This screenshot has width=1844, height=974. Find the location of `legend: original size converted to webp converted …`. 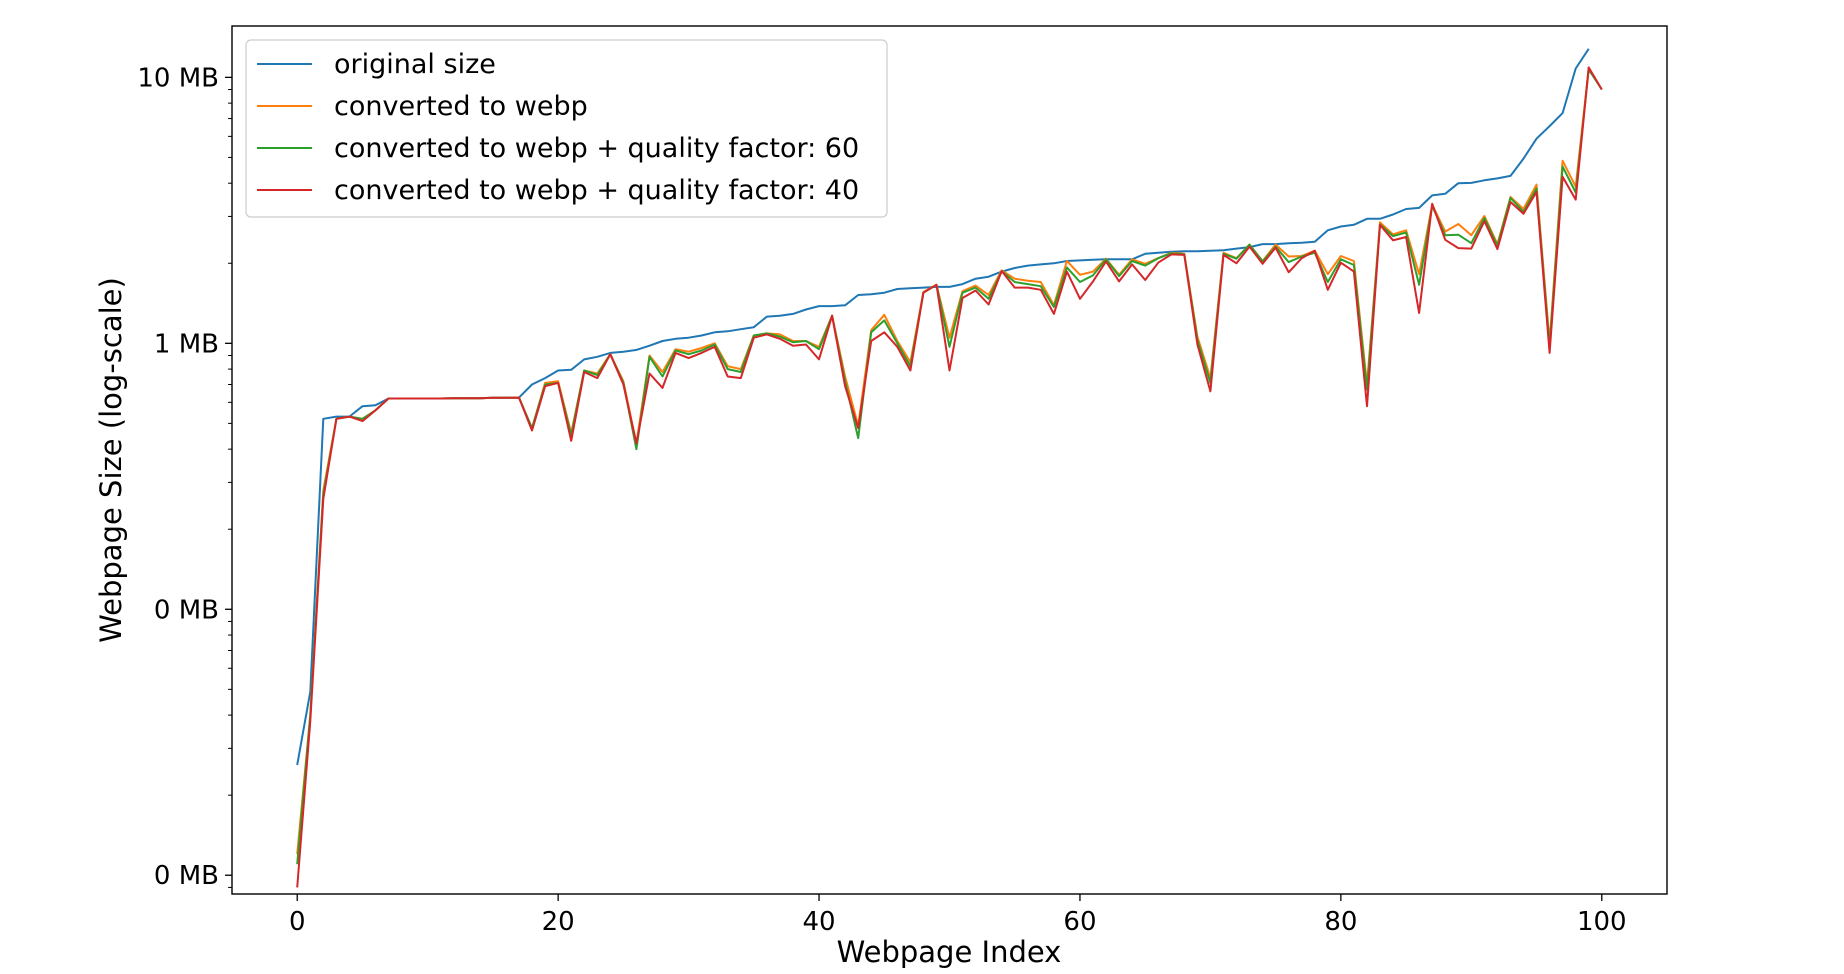

legend: original size converted to webp converted … is located at coordinates (566, 128).